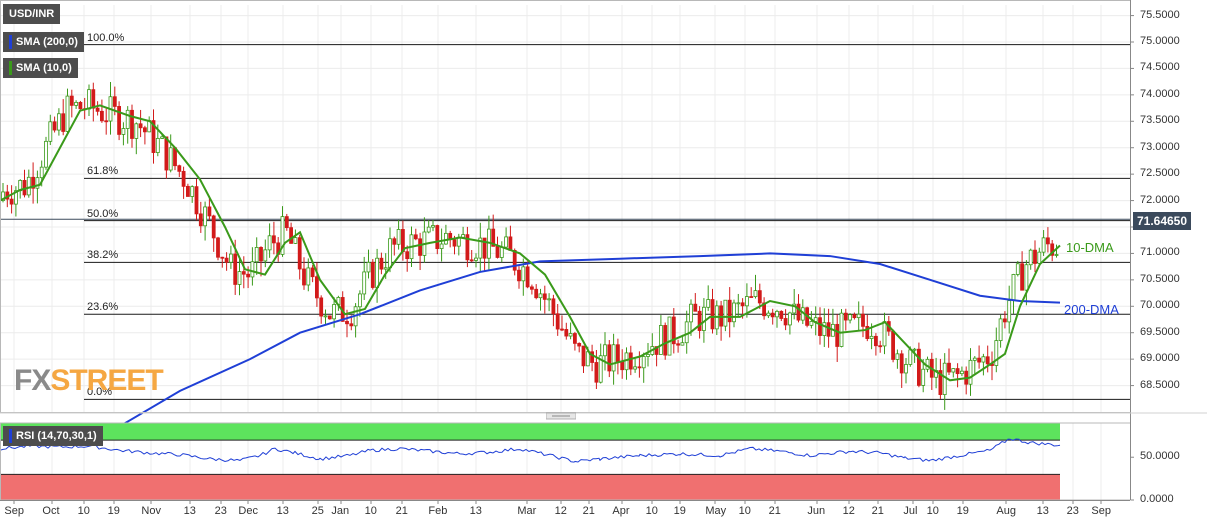  Describe the element at coordinates (43, 42) in the screenshot. I see `sma200-legend: SMA (200,0)` at that location.